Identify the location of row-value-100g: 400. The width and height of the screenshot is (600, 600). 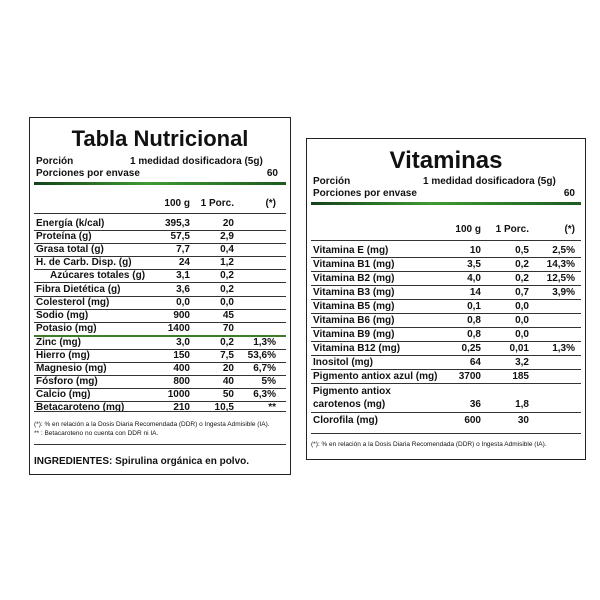
(181, 368).